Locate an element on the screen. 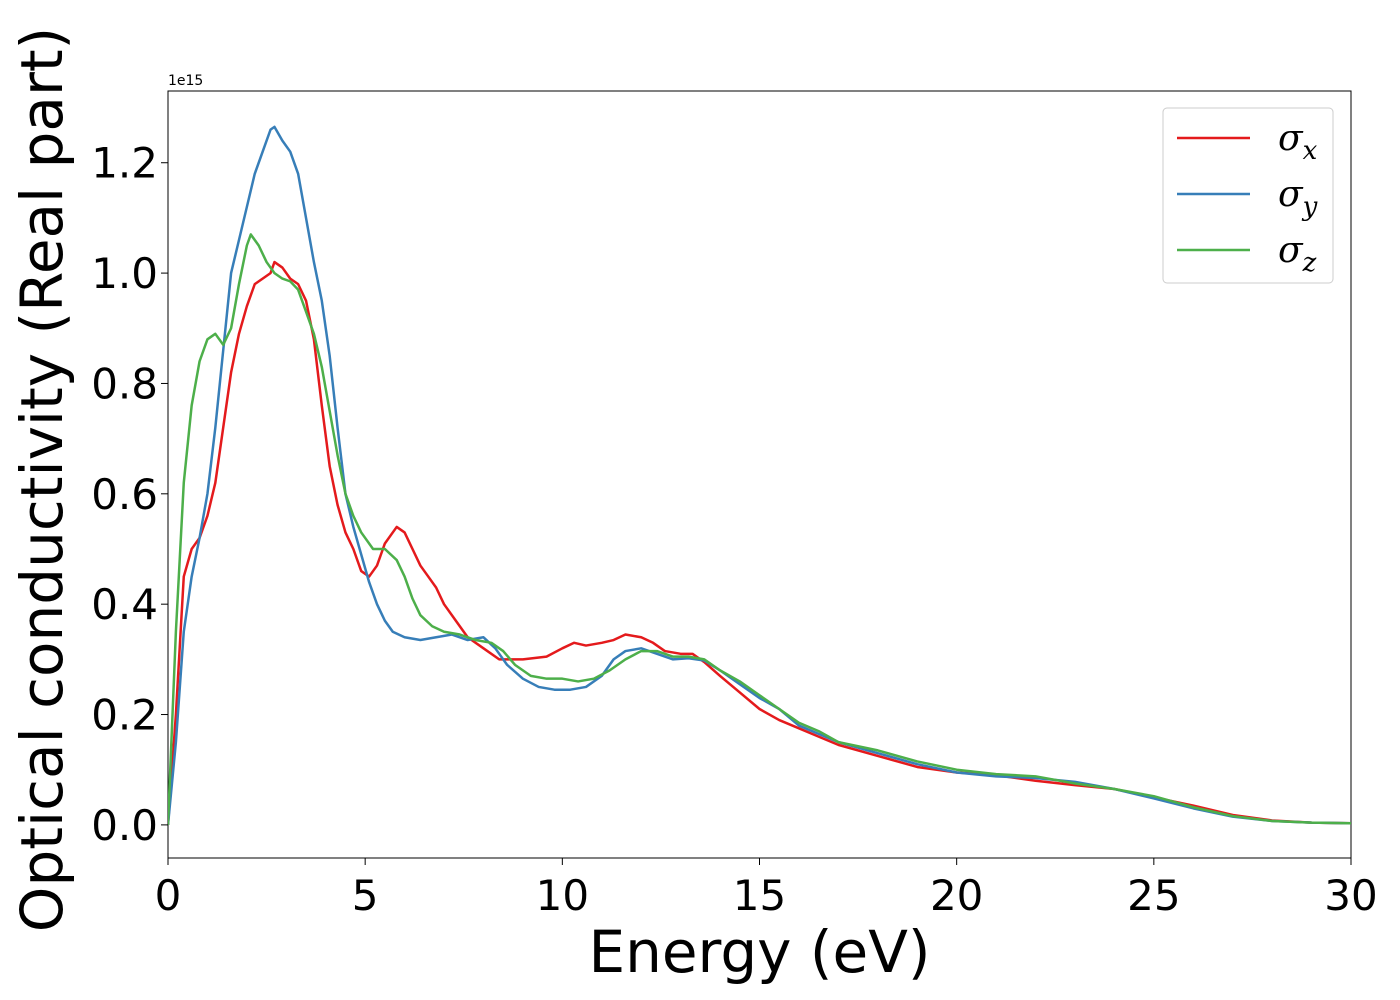  y-tick-label: 1.2 is located at coordinates (124, 163).